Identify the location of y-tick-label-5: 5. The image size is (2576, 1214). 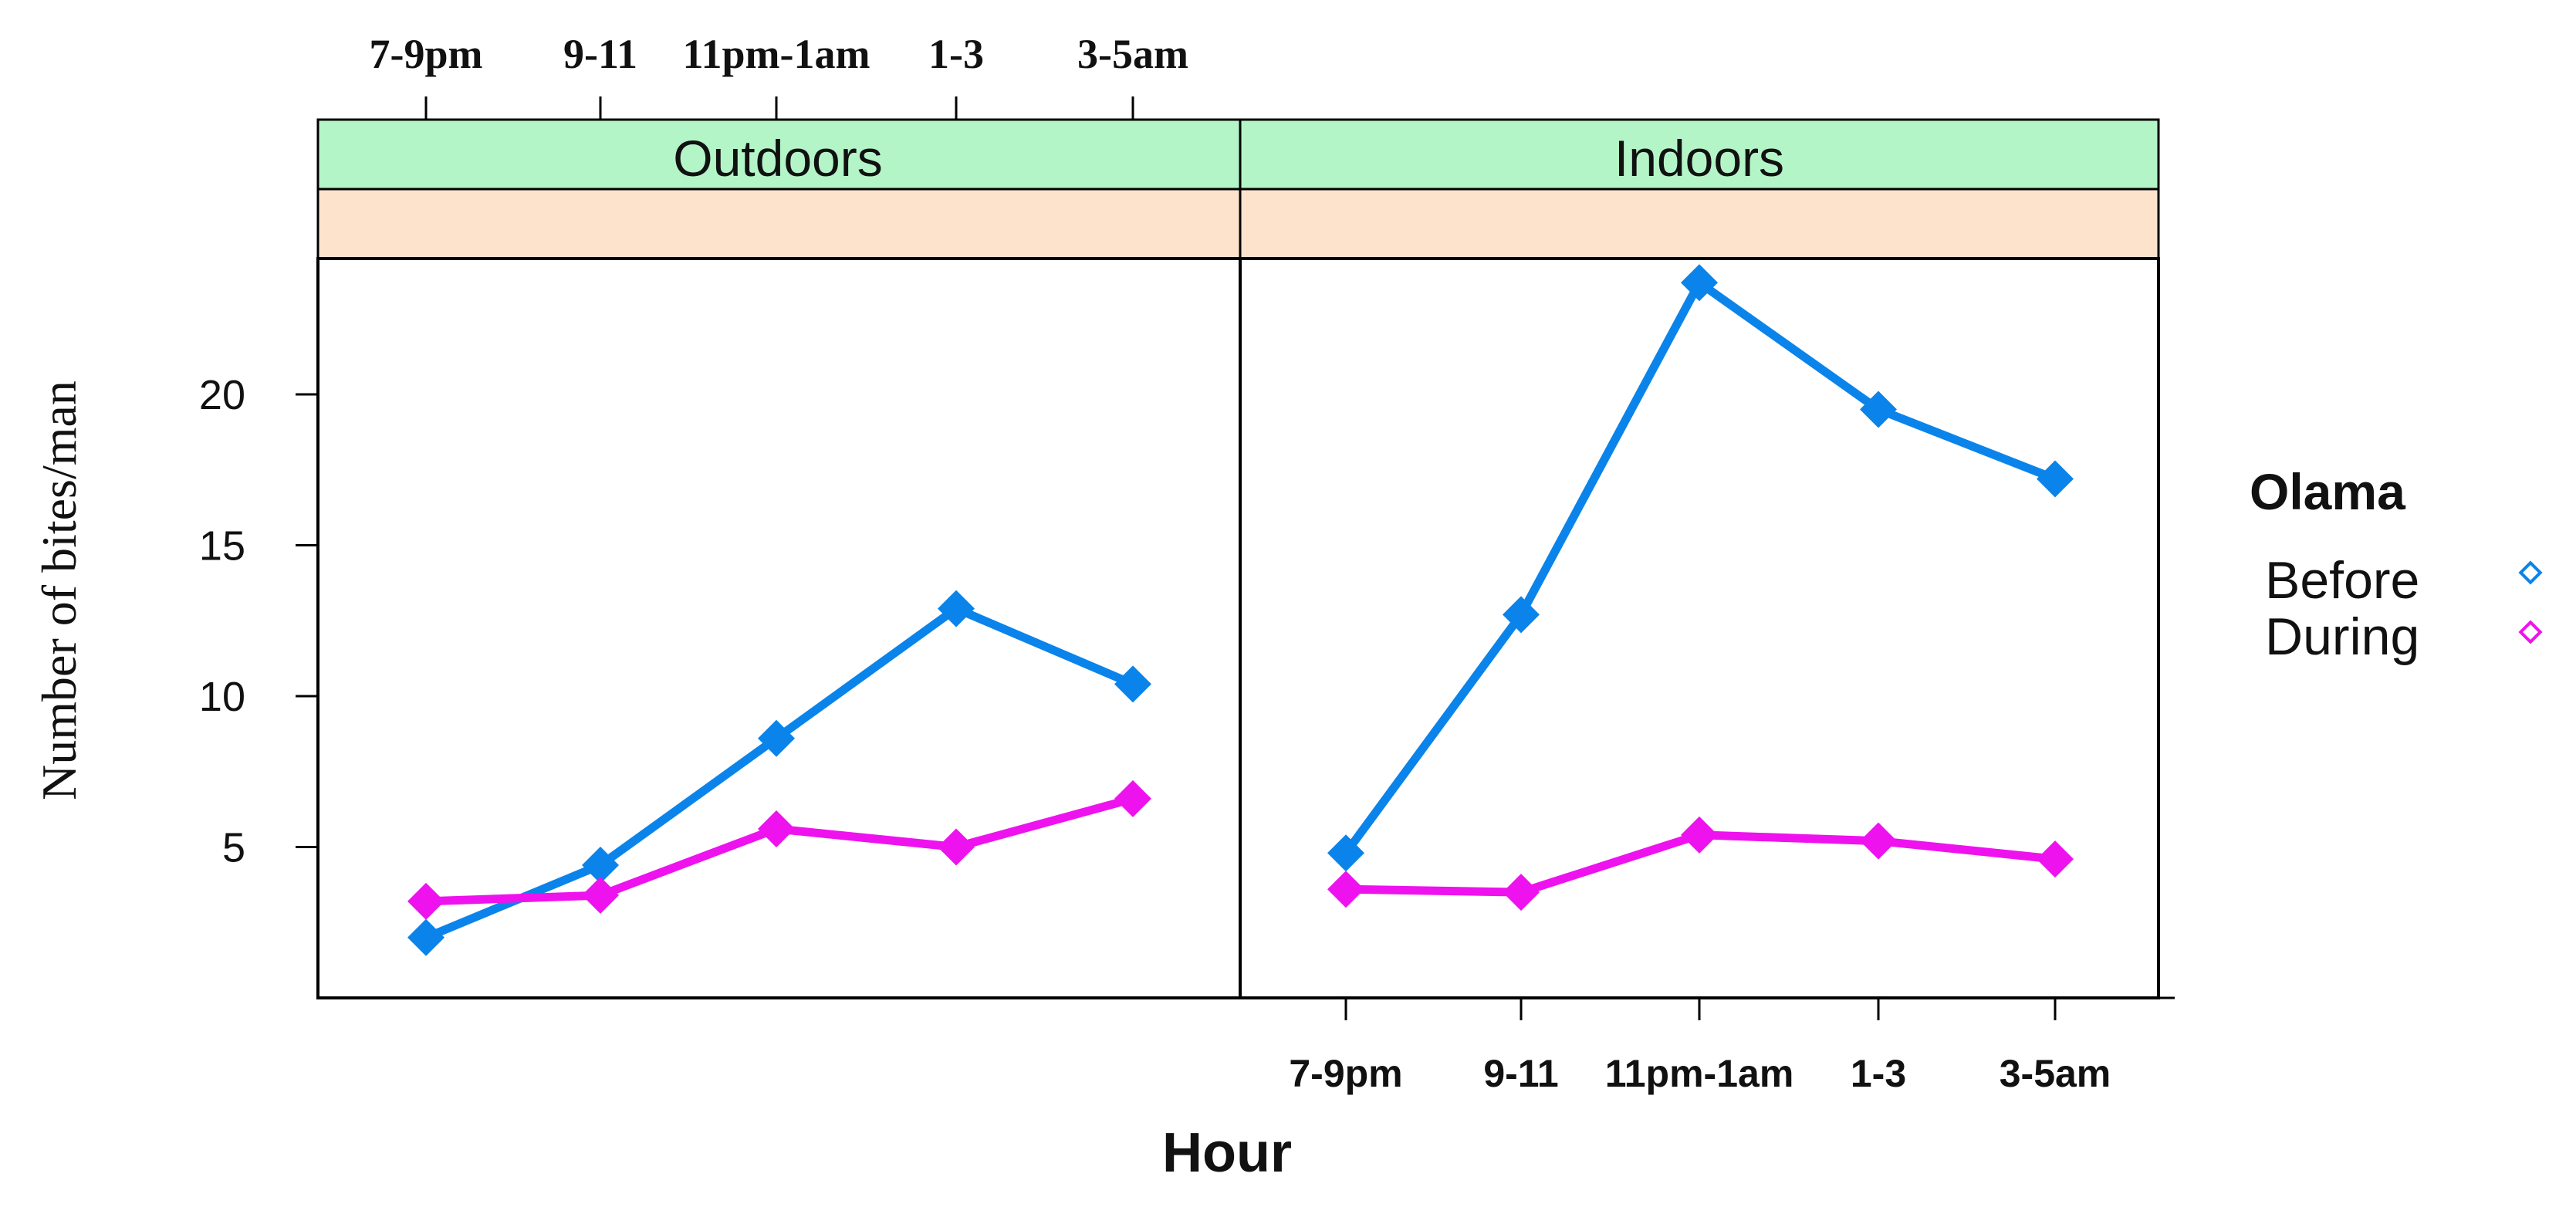
(233, 847).